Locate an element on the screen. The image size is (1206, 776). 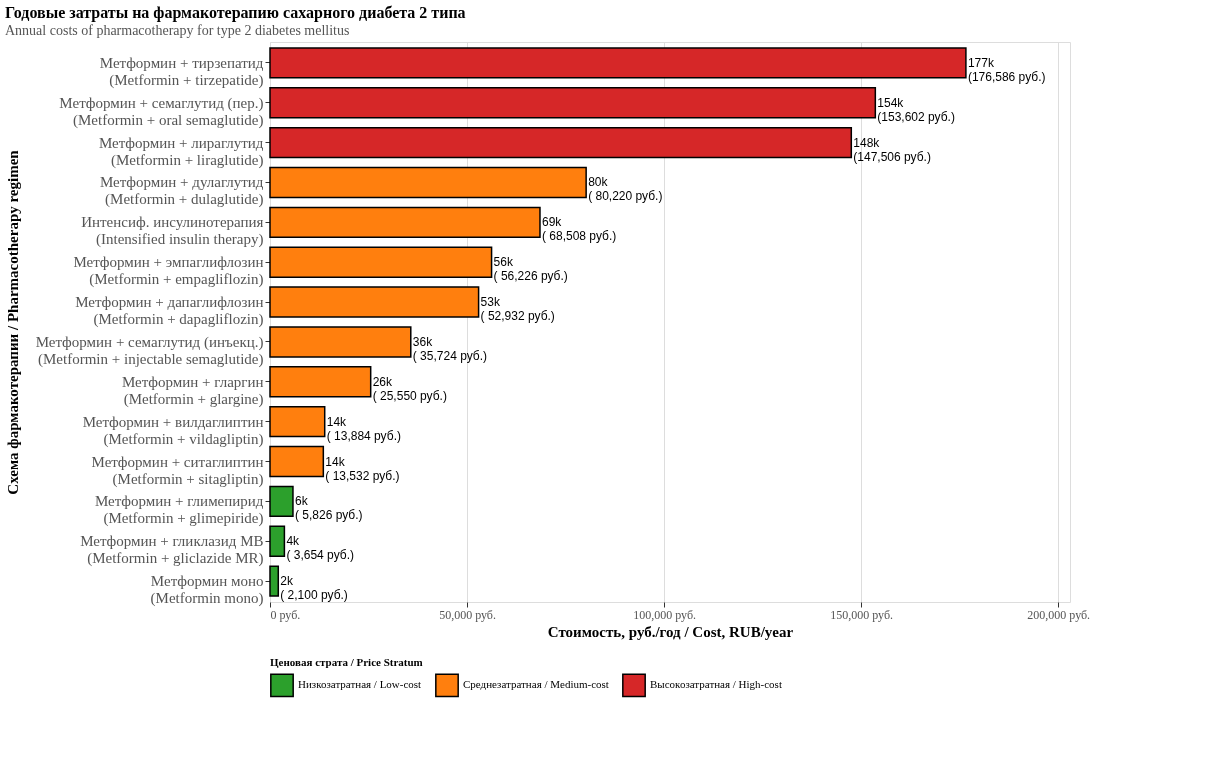
y-tick-label: Интенсиф. инсулинотерапия (Intensified insulin therapy) is located at coordinates (172, 231).